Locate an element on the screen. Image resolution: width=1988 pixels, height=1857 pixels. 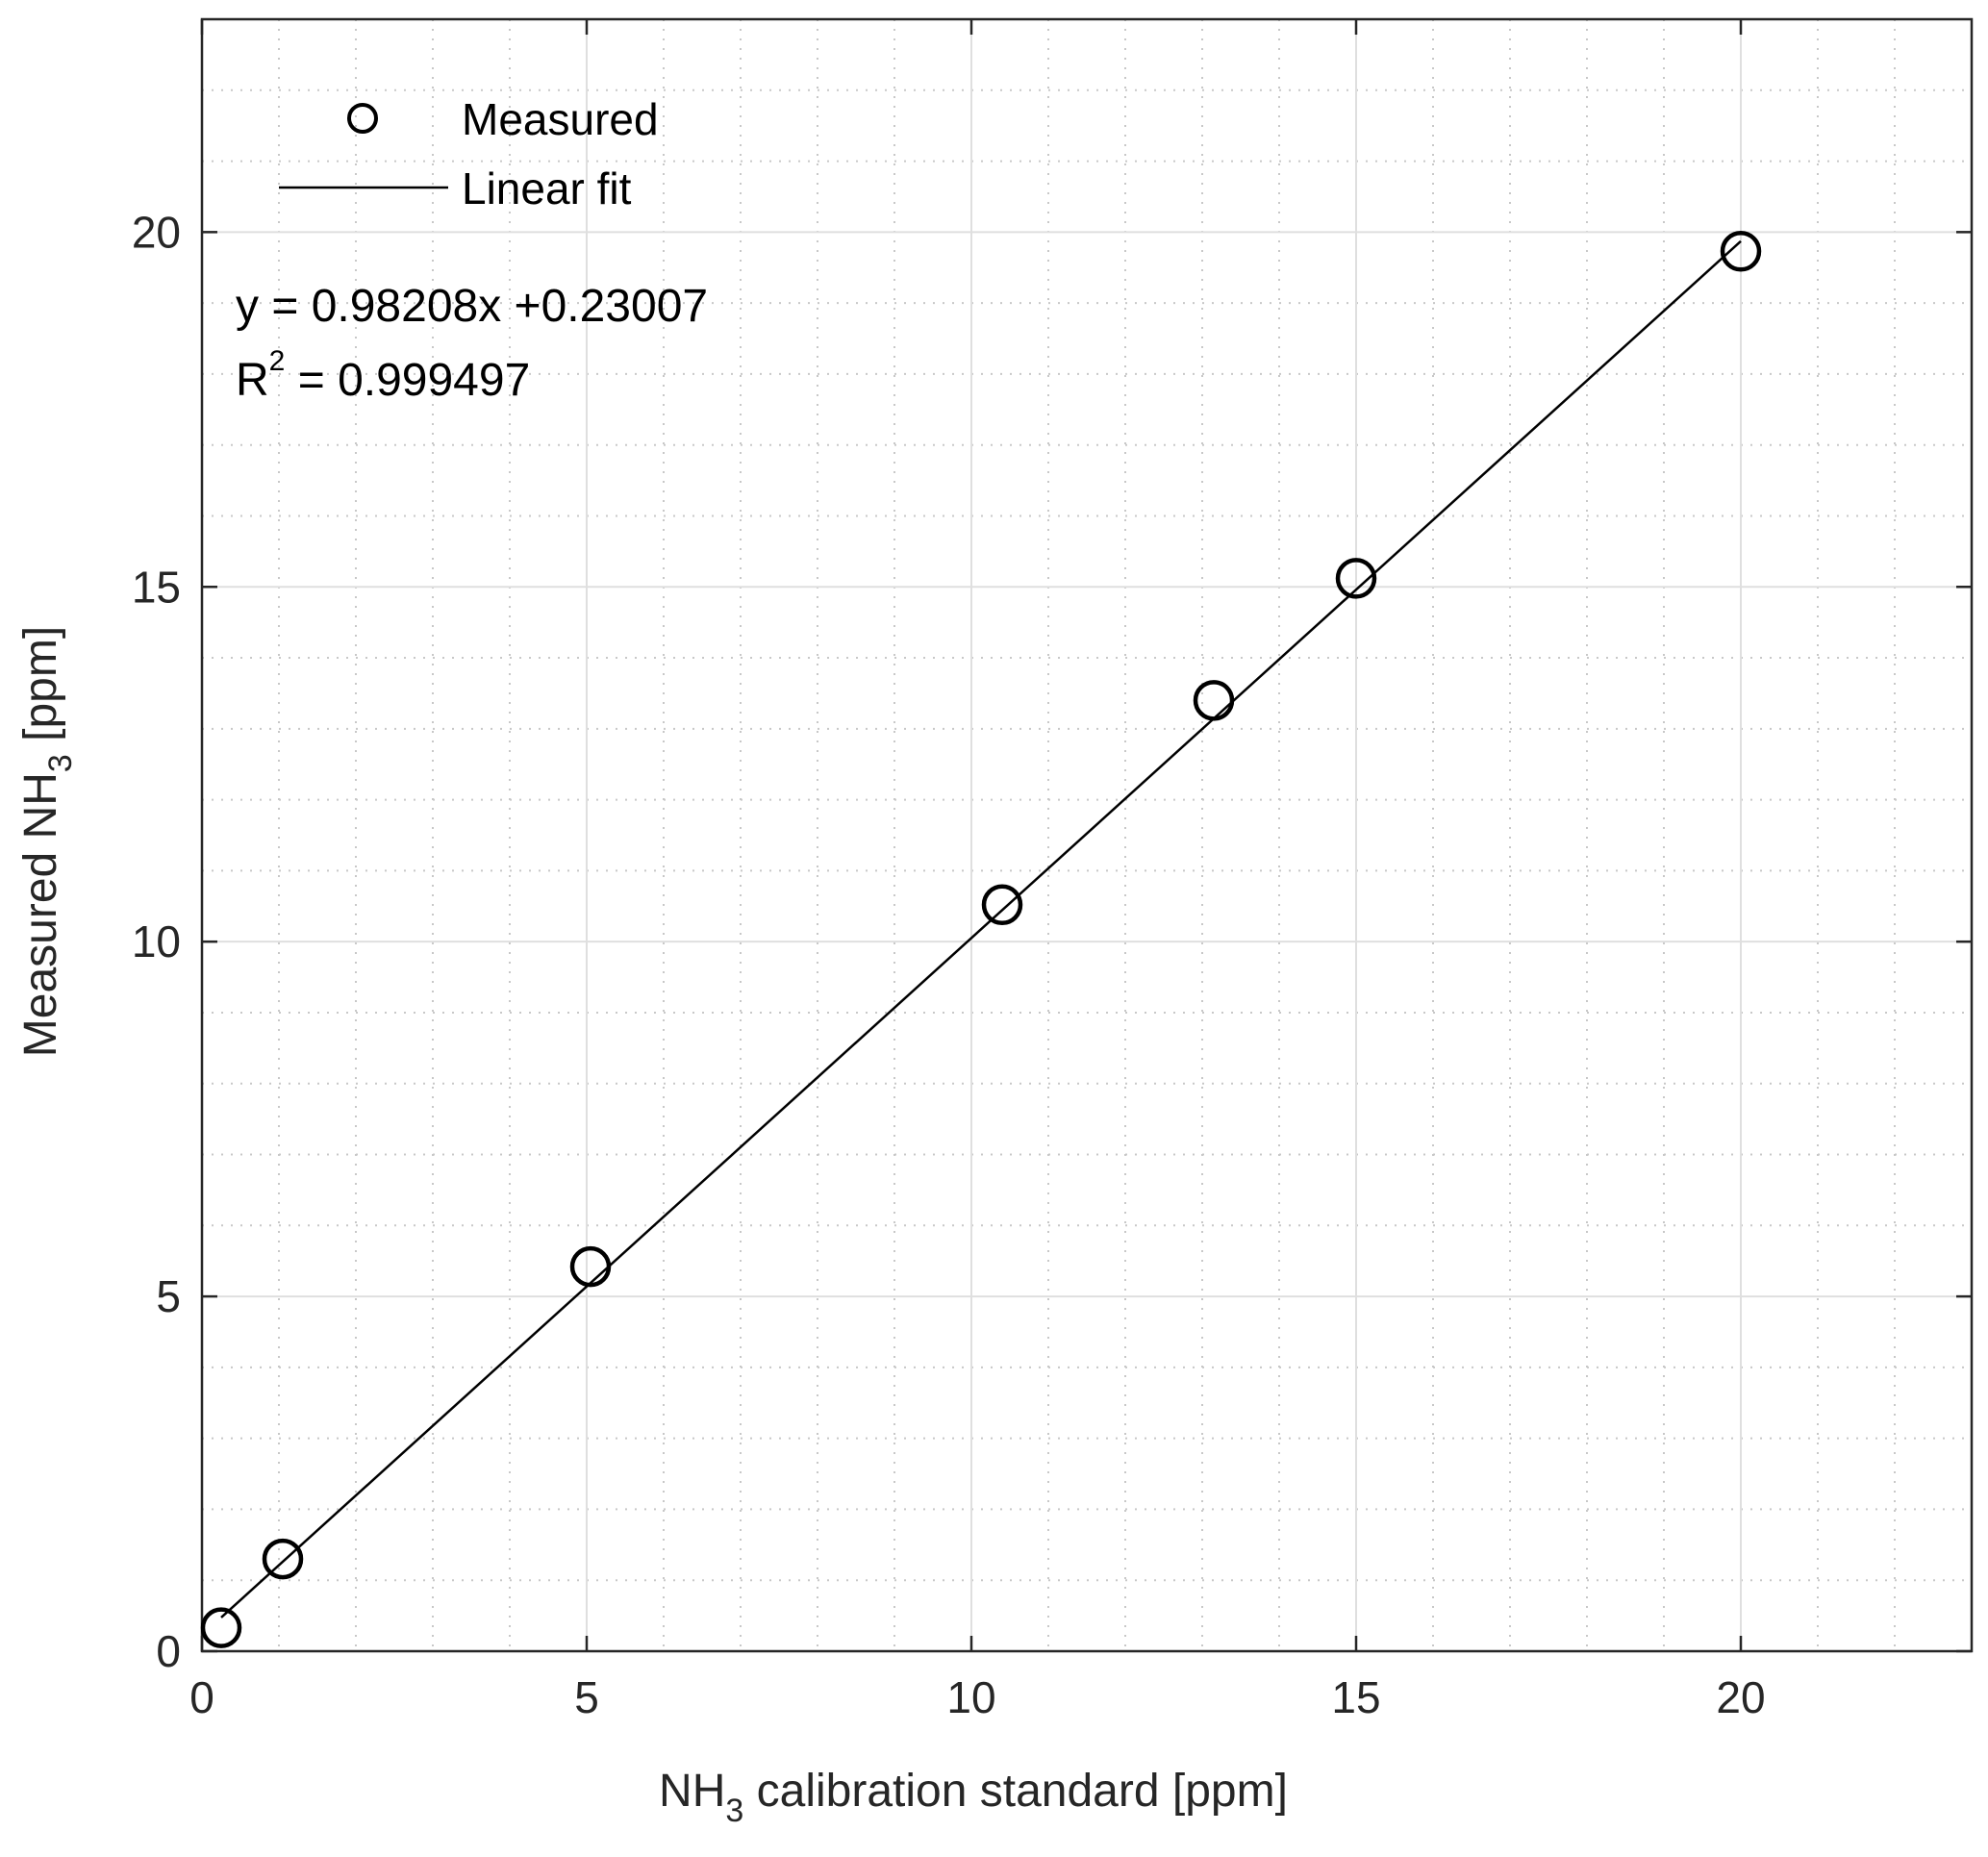
legend: Measured Linear fit is located at coordinates (469, 153).